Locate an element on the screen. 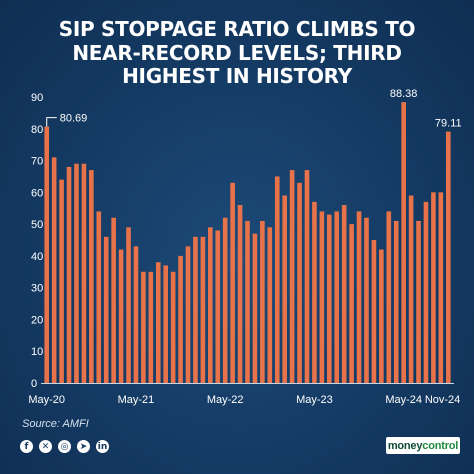  linkedin-icon: in is located at coordinates (102, 446).